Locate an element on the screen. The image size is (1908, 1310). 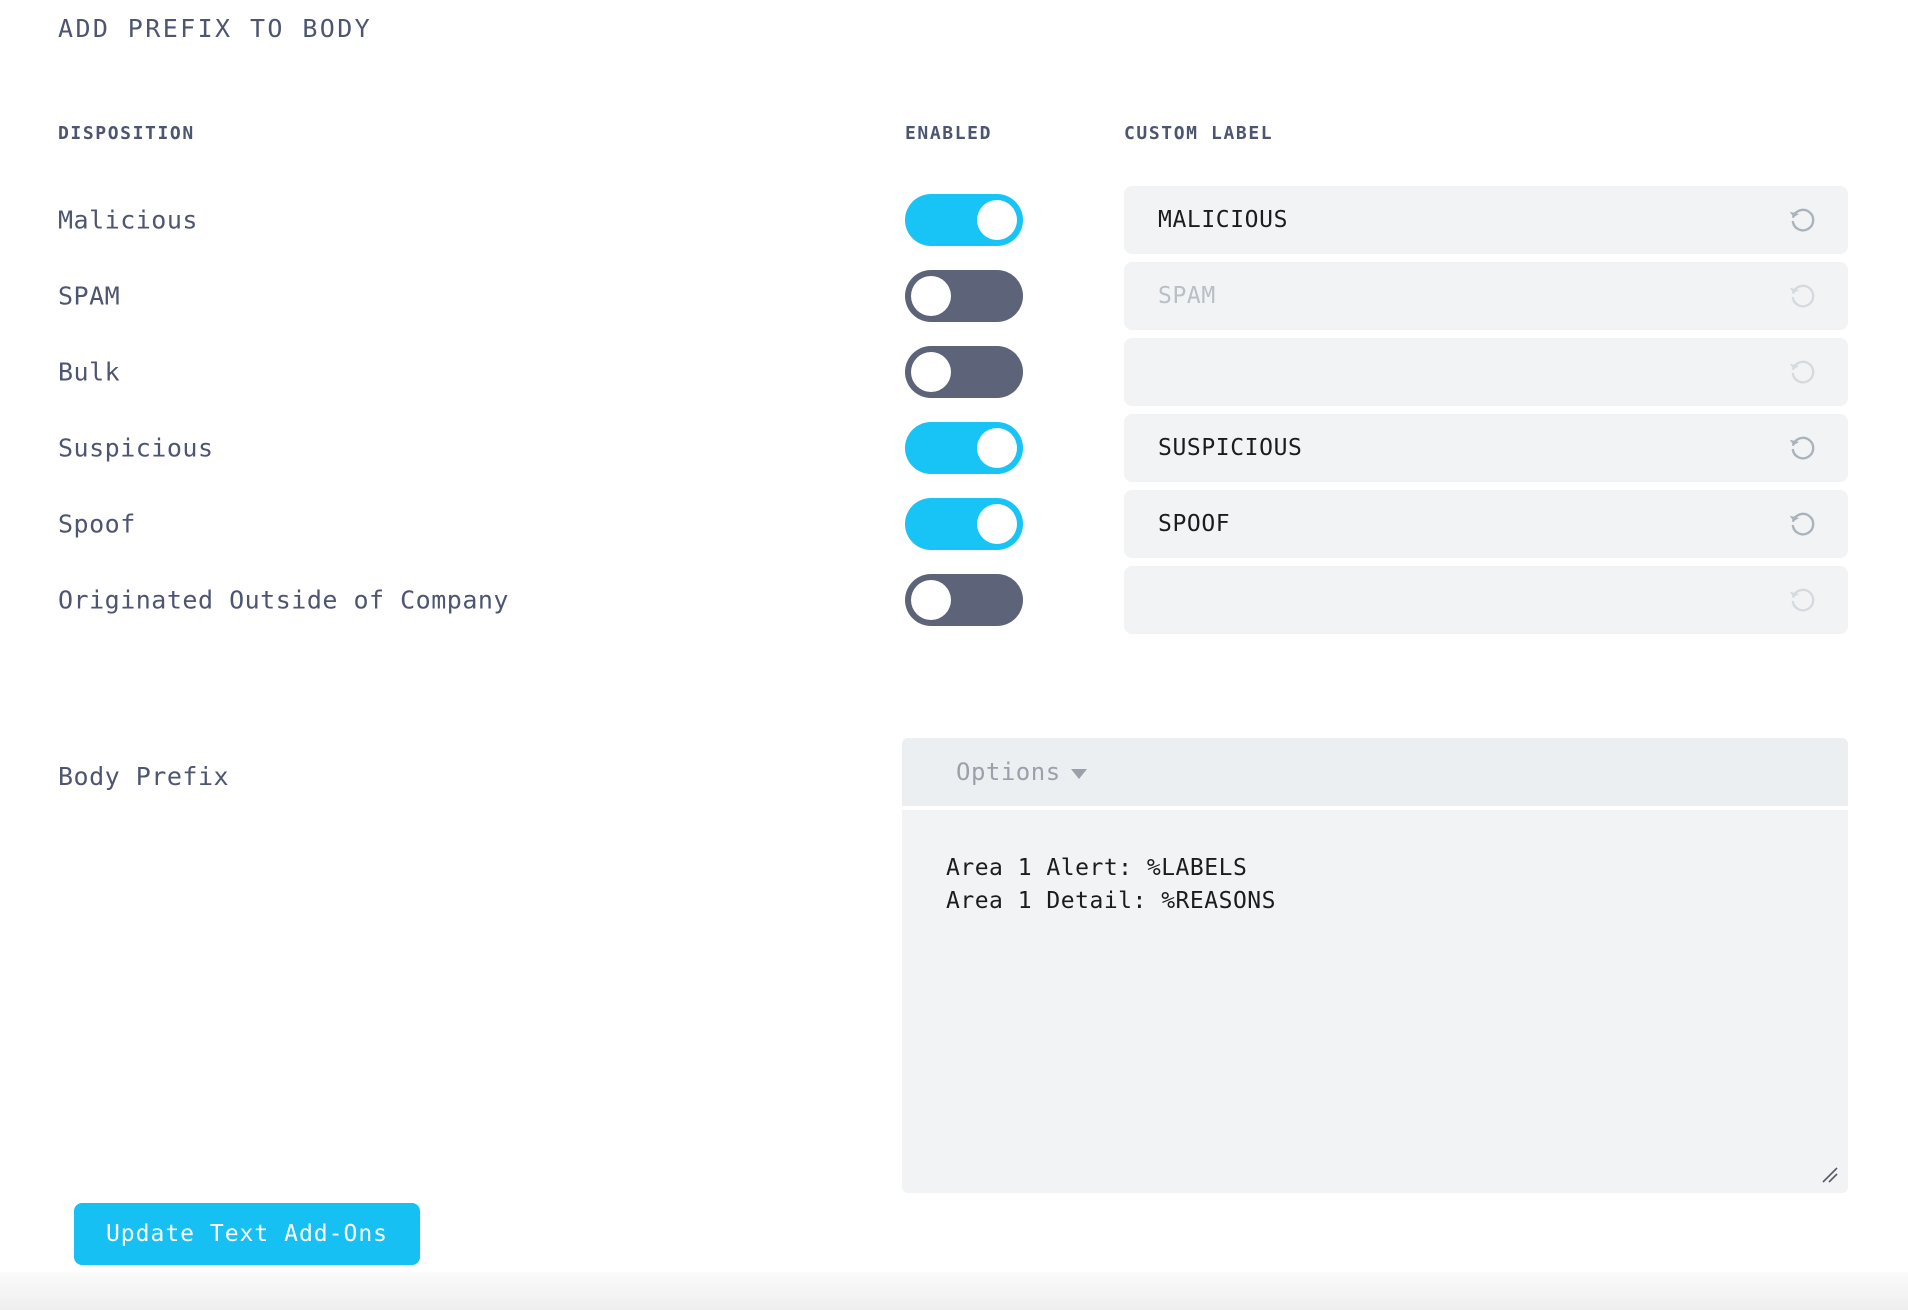
column-header-enabled: ENABLED is located at coordinates (949, 133).